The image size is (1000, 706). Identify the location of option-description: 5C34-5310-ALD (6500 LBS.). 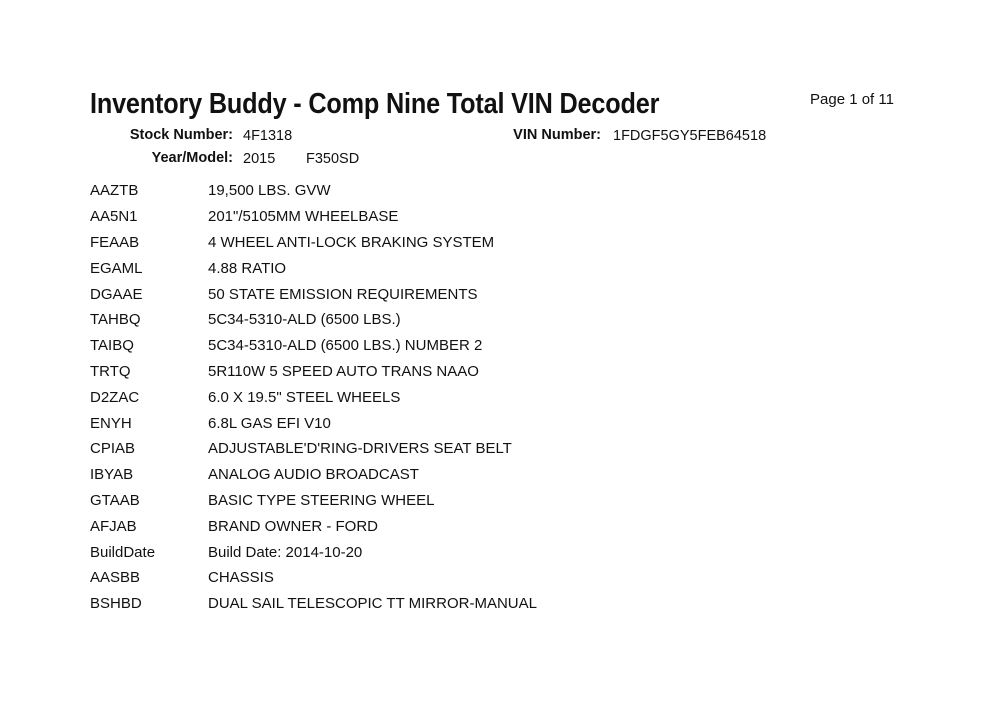
(304, 320).